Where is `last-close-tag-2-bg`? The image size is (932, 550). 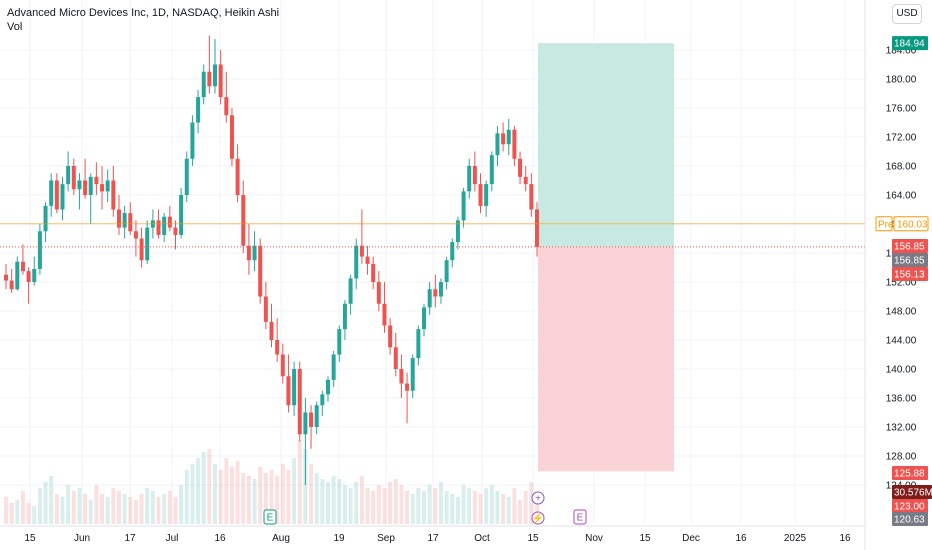
last-close-tag-2-bg is located at coordinates (910, 260).